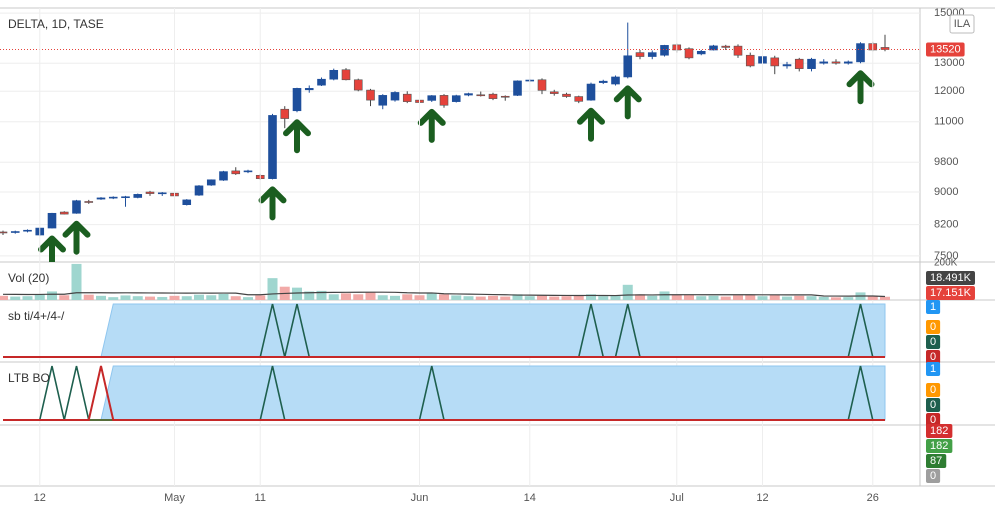 This screenshot has height=513, width=995. Describe the element at coordinates (949, 63) in the screenshot. I see `y-tick-label: 13000` at that location.